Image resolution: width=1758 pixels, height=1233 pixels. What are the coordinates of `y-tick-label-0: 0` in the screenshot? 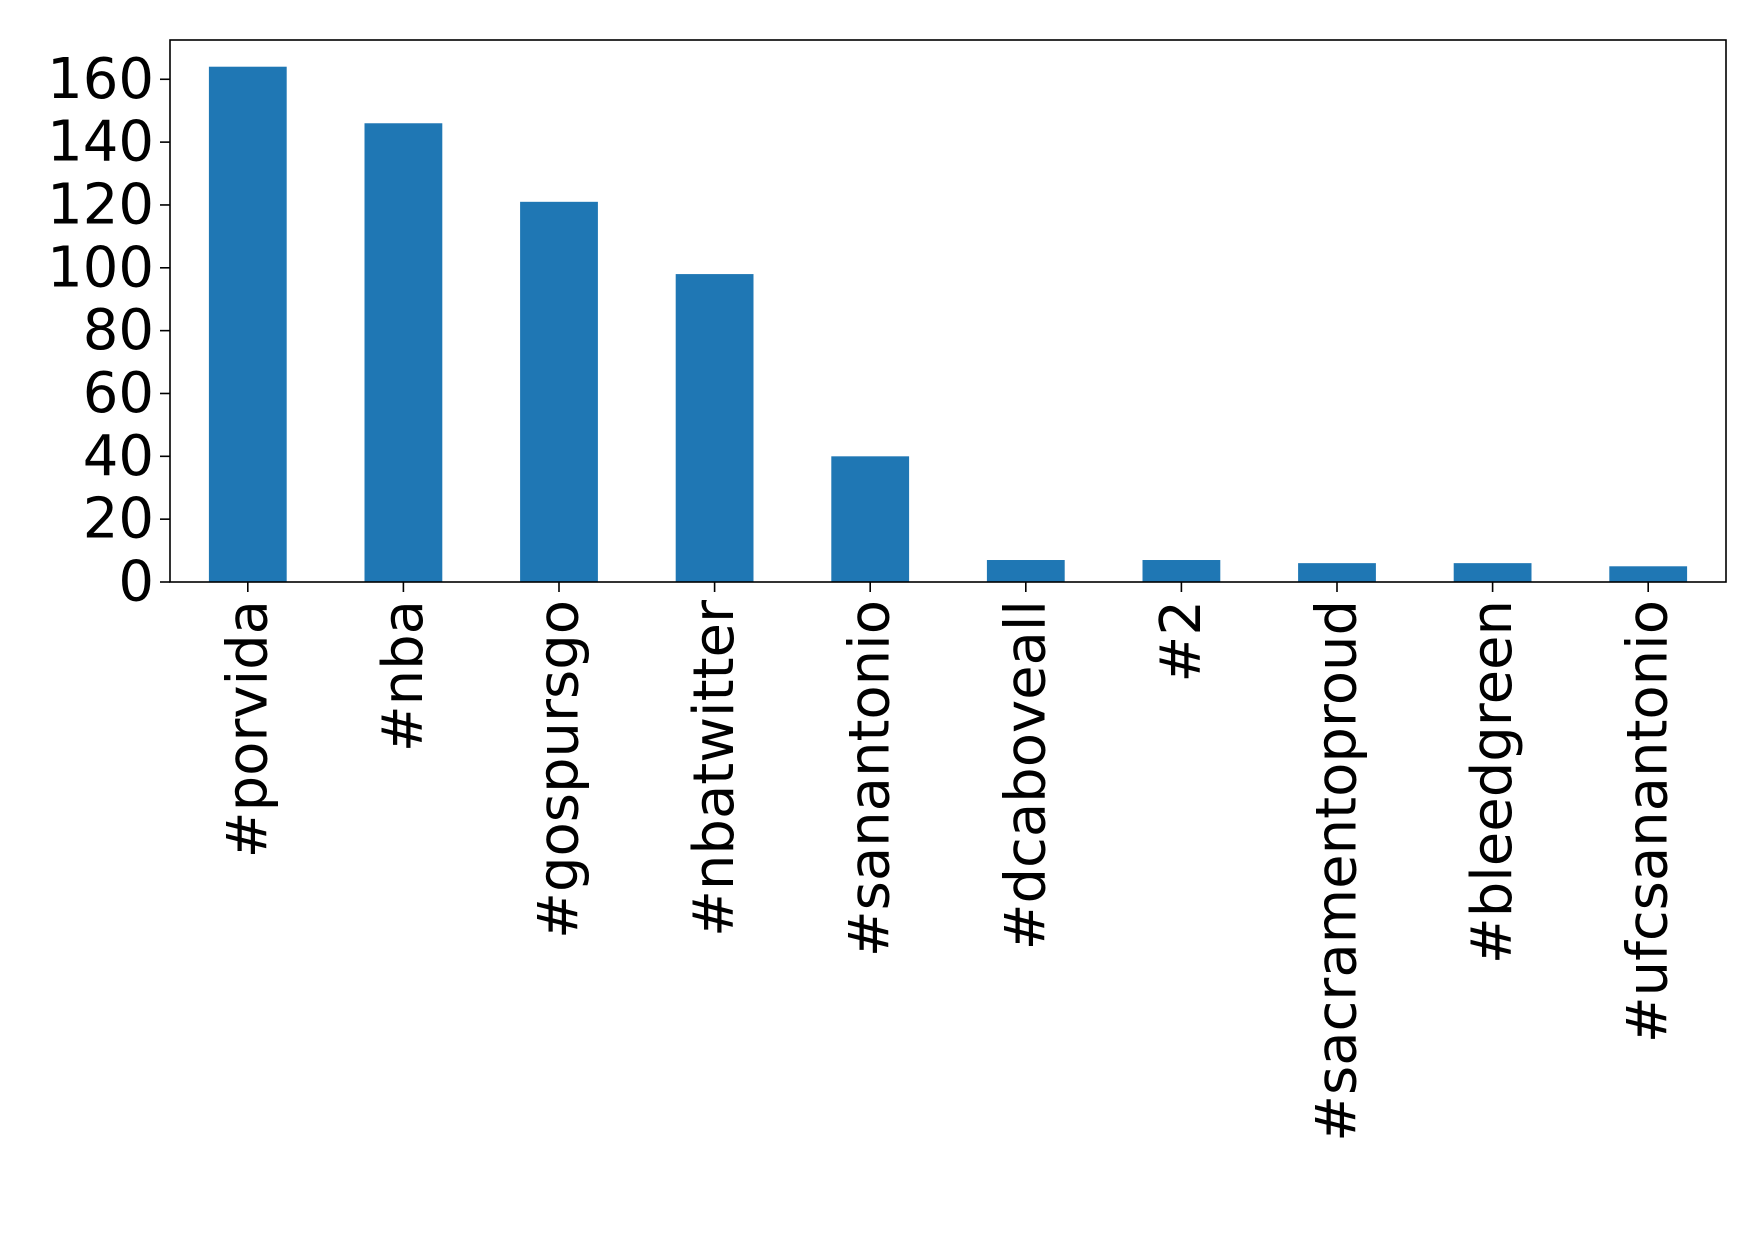 It's located at (136, 582).